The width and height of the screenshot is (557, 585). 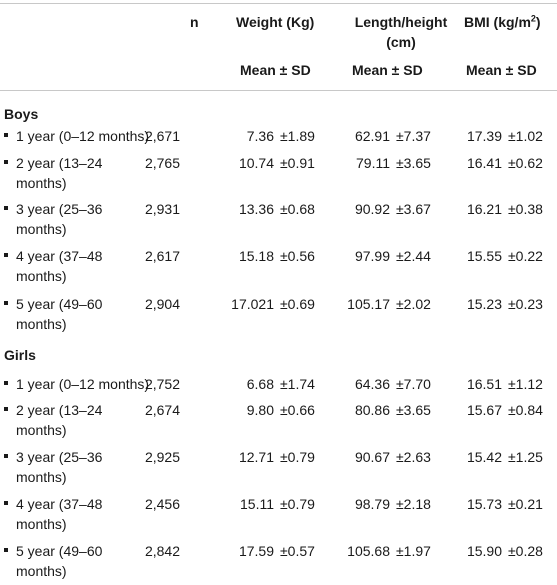 I want to click on cell-weight-sd: ±0.57, so click(x=297, y=551).